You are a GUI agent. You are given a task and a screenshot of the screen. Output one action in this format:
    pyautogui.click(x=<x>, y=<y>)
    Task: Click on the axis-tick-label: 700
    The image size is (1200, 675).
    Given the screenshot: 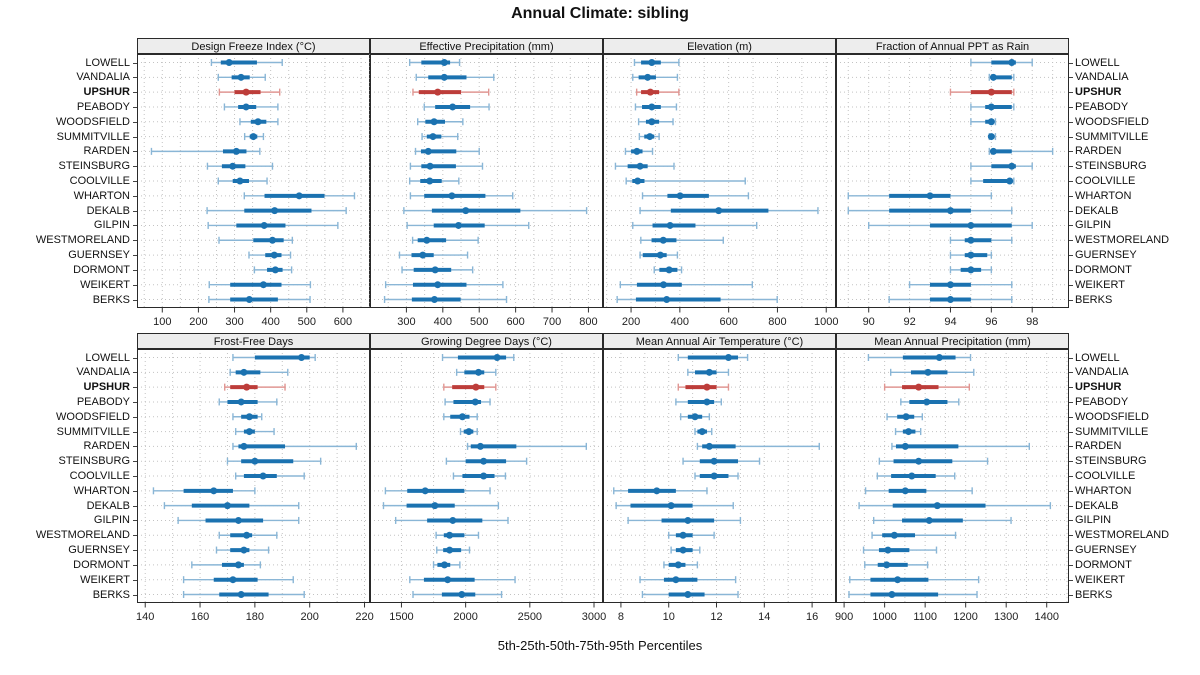 What is the action you would take?
    pyautogui.click(x=552, y=322)
    